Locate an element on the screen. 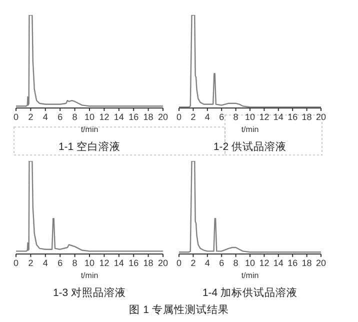  text: 1-3 对照品溶液 is located at coordinates (89, 292).